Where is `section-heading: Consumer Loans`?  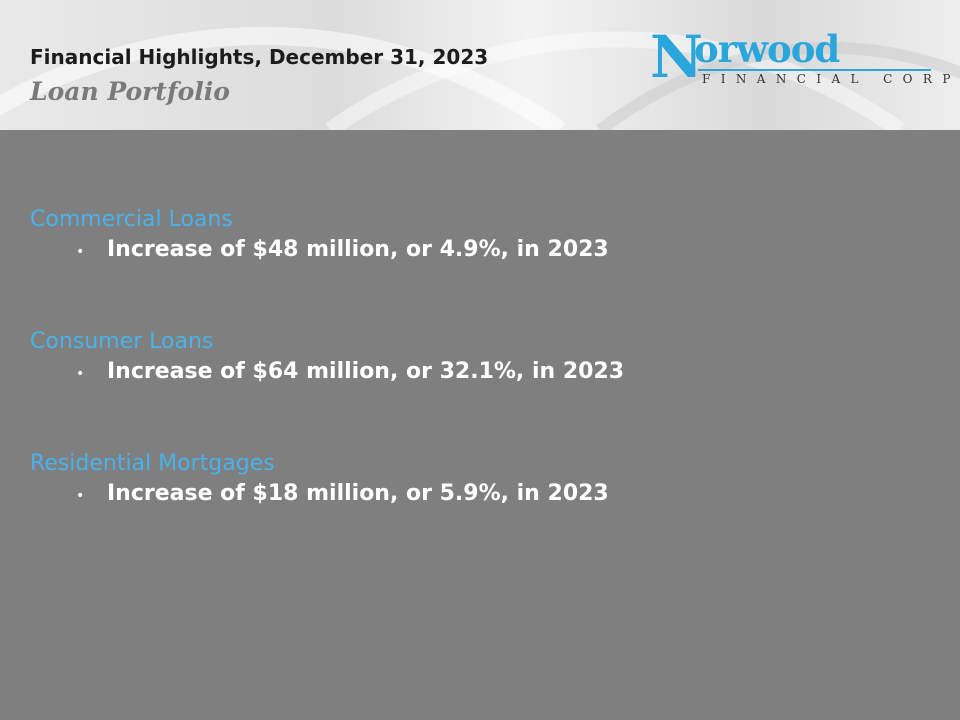
section-heading: Consumer Loans is located at coordinates (122, 341).